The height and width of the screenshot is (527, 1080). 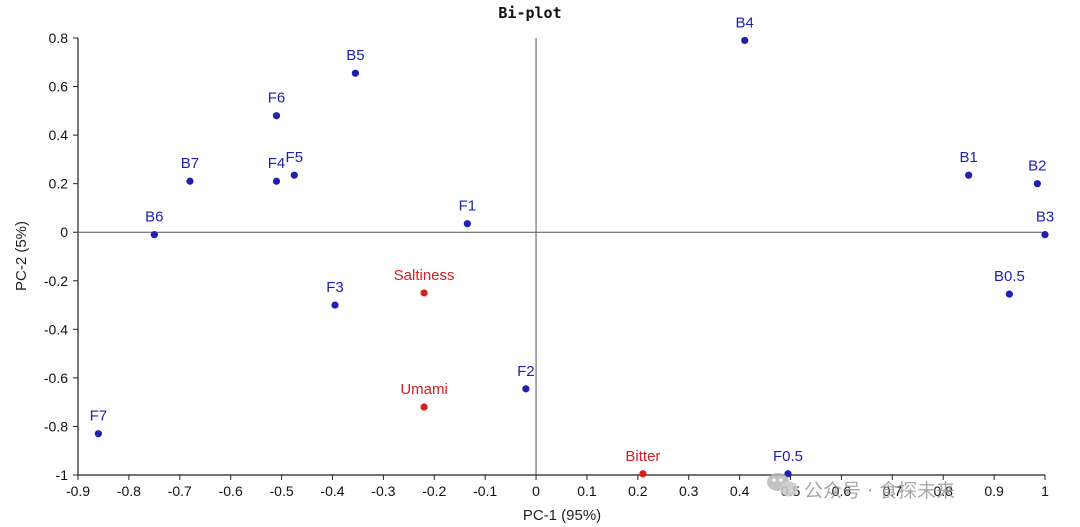 What do you see at coordinates (689, 491) in the screenshot?
I see `x-tick-label: 0.3` at bounding box center [689, 491].